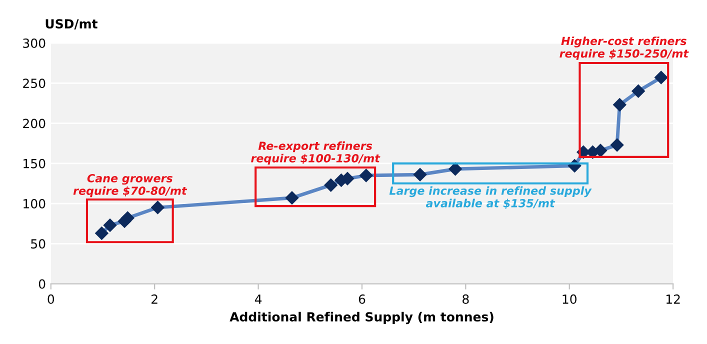 The image size is (707, 344). What do you see at coordinates (490, 197) in the screenshot?
I see `annotation: Large increase in refined supply available at $135/mt` at bounding box center [490, 197].